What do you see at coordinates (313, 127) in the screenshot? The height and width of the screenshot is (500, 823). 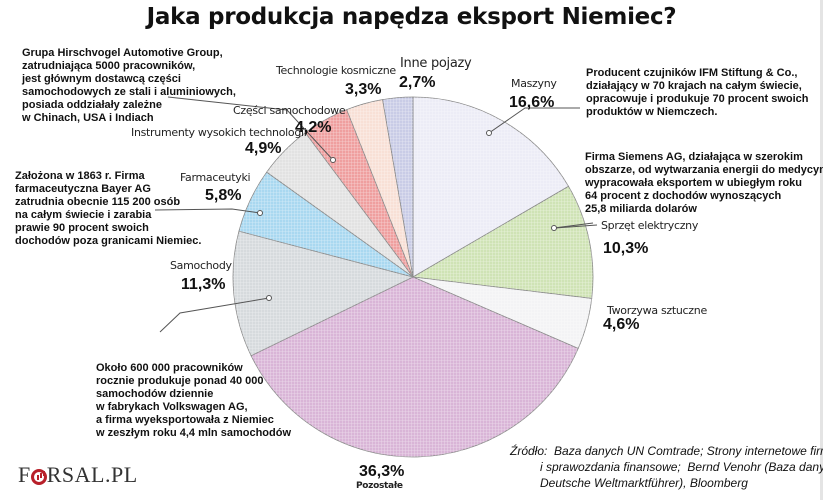 I see `pct-czesci-samochodowe: 4,2%` at bounding box center [313, 127].